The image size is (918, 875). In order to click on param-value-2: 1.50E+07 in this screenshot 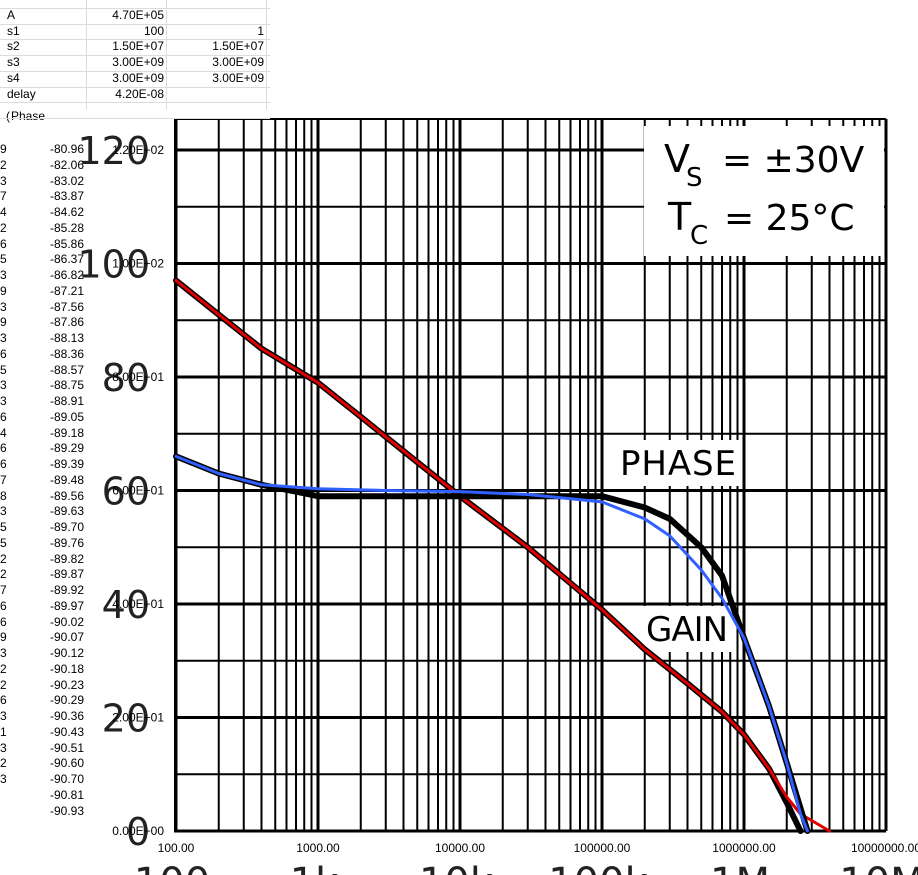, I will do `click(238, 46)`.